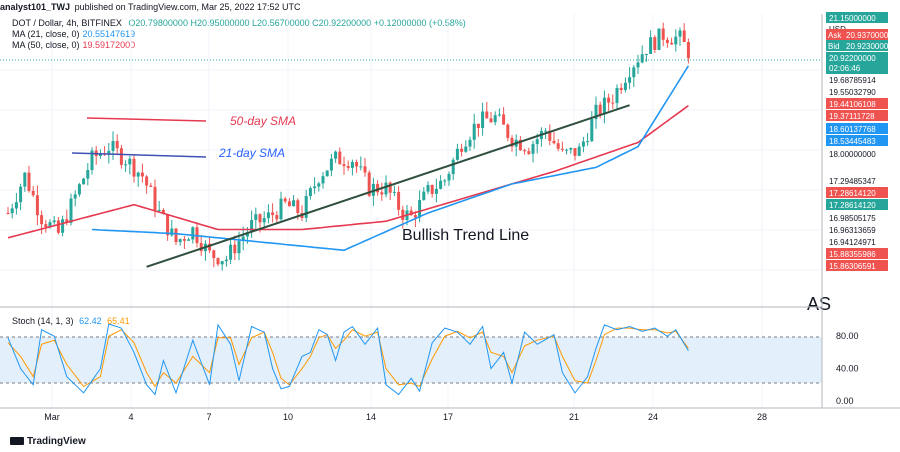 The height and width of the screenshot is (452, 900). I want to click on price-tag-label: 18.00000000, so click(852, 154).